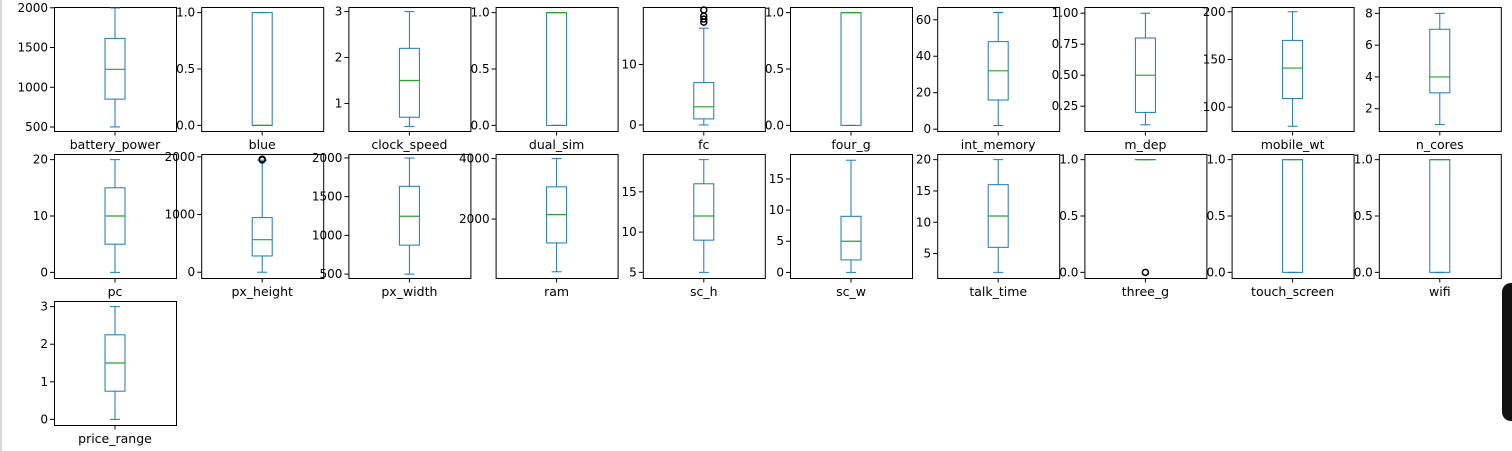 The height and width of the screenshot is (451, 1512). I want to click on y-tick-label: 0.25, so click(1065, 106).